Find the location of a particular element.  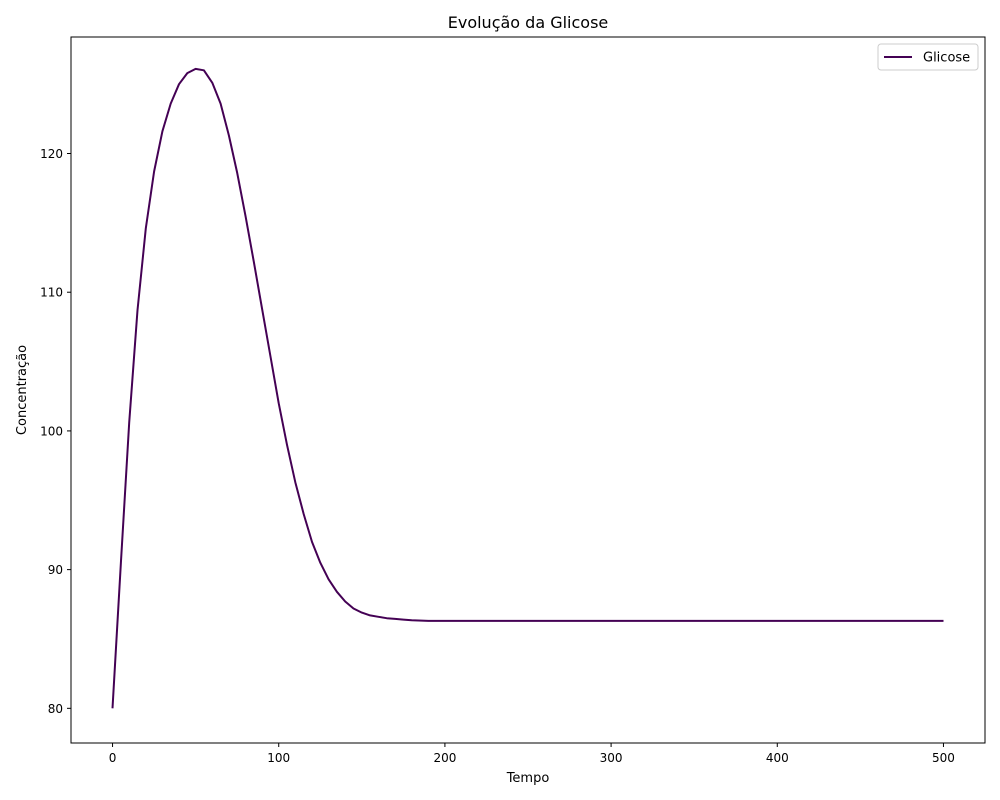

y-axis: 80 90 100 110 120 is located at coordinates (55, 431).